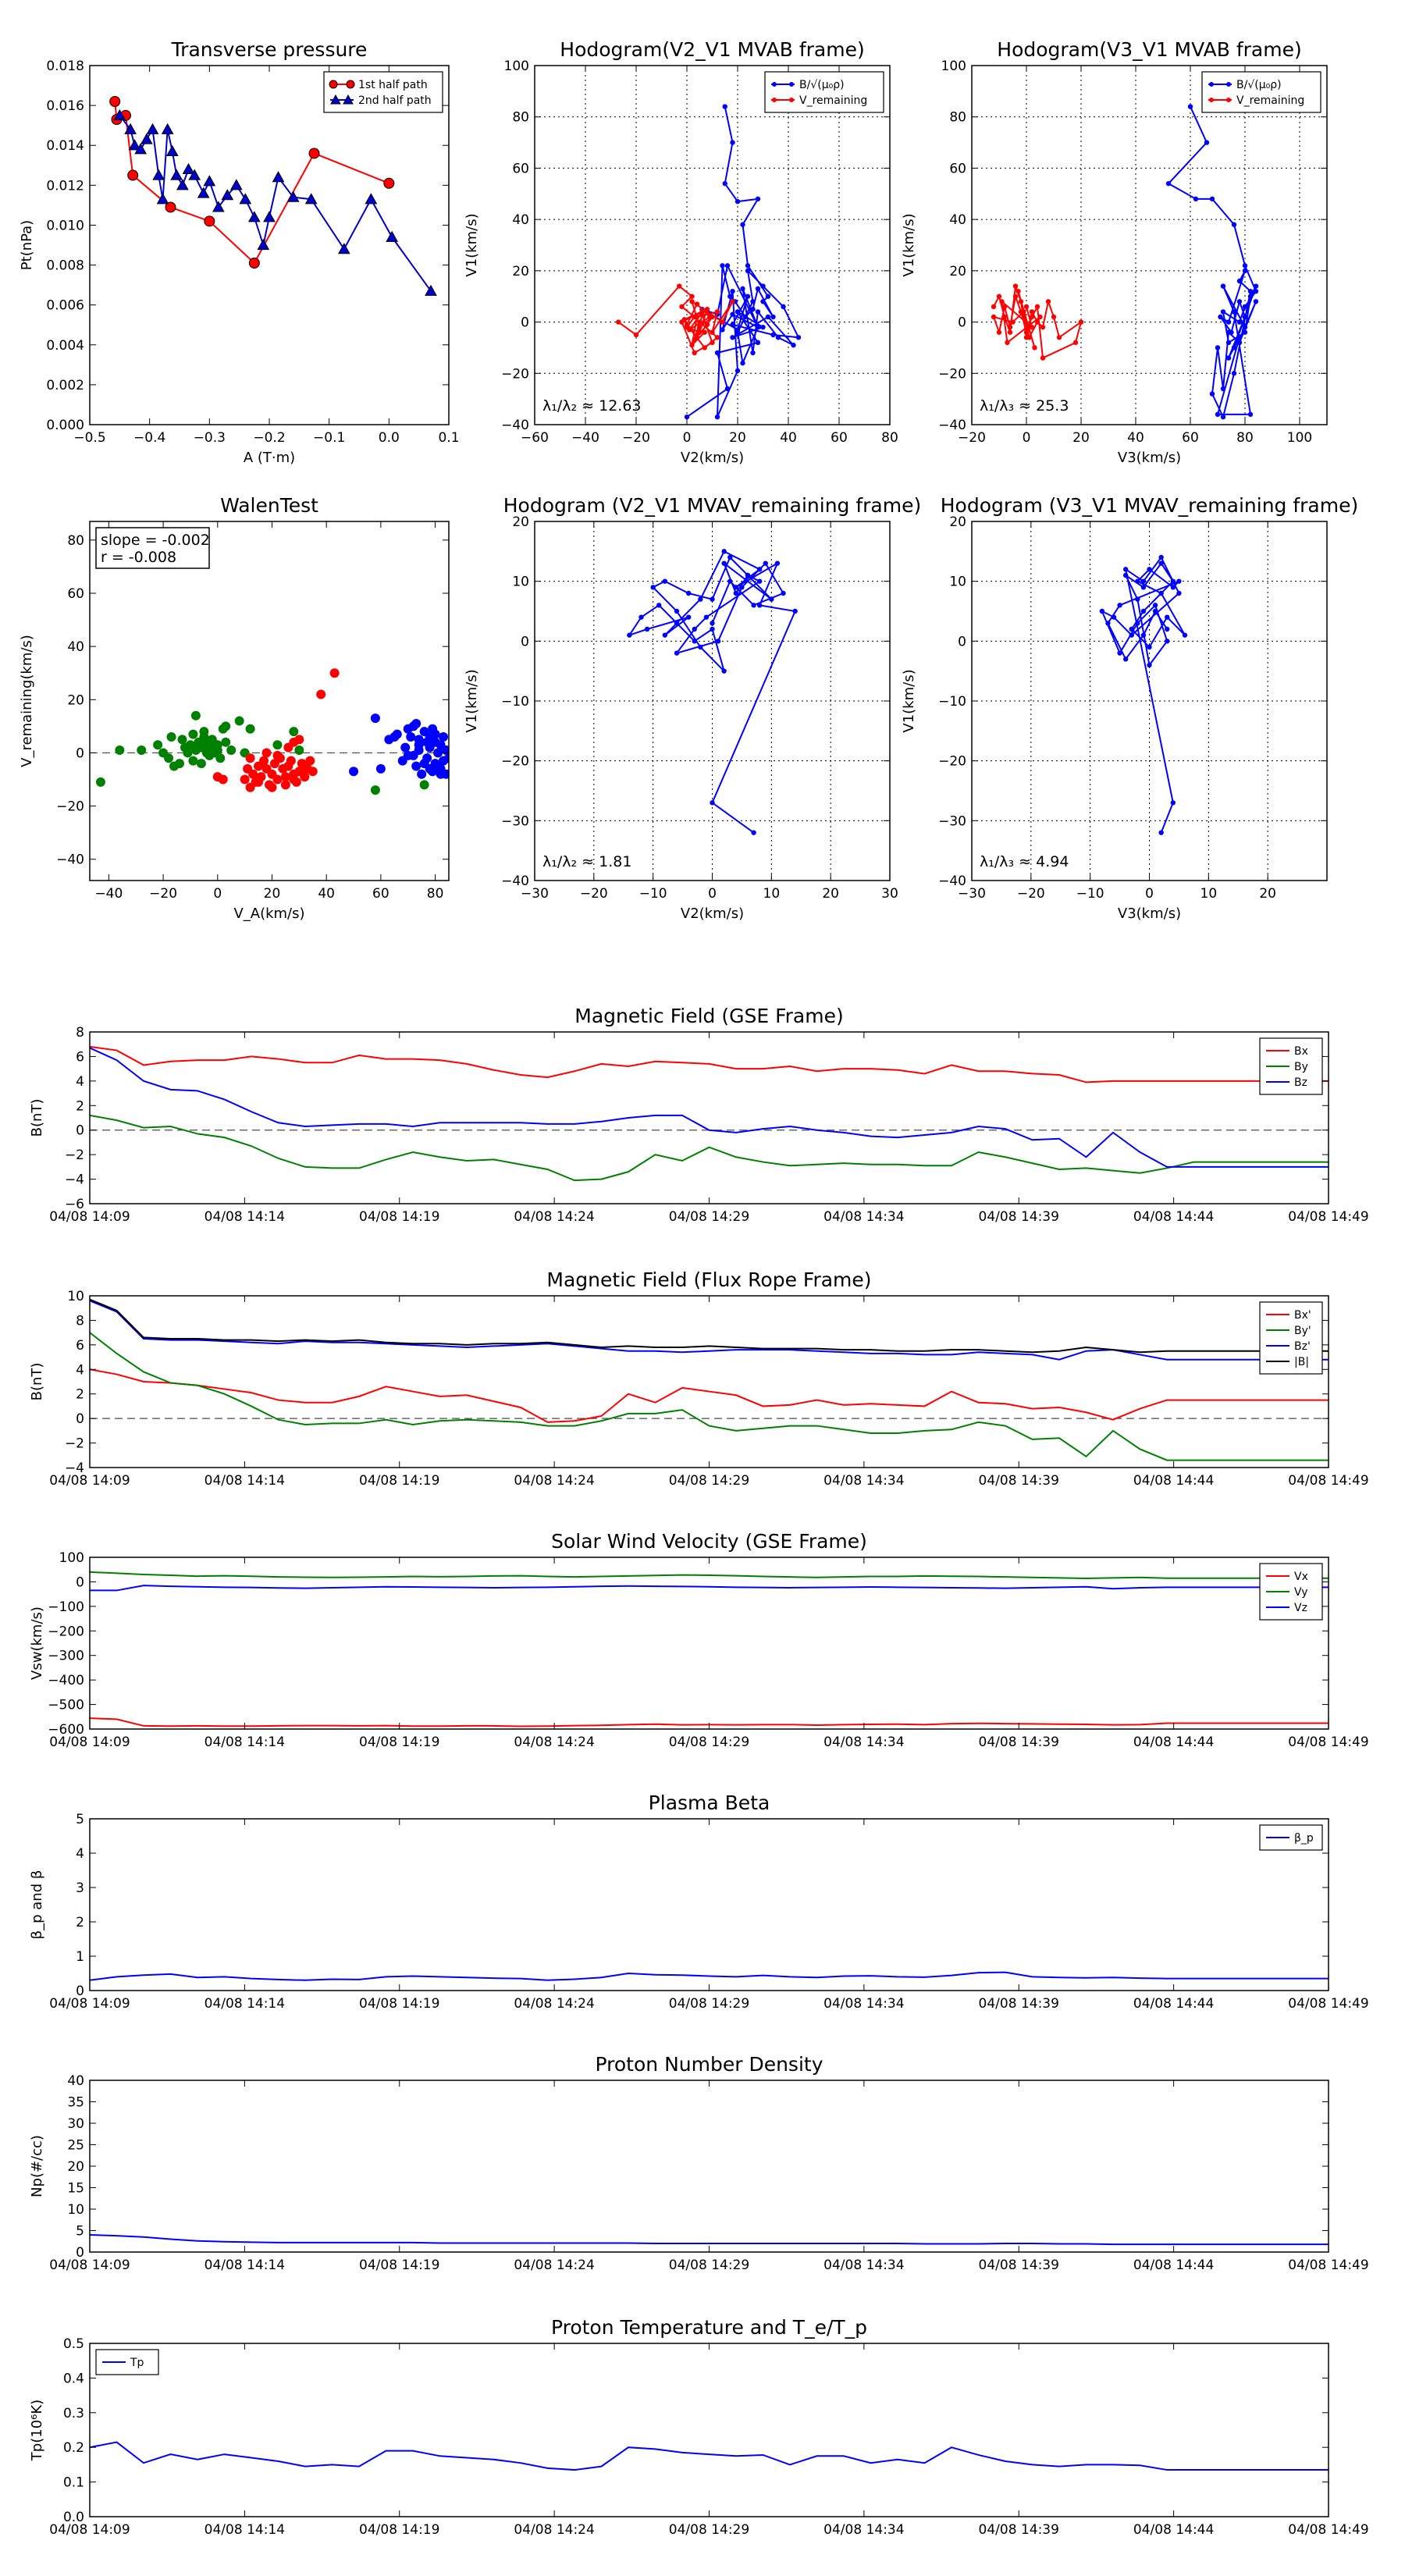 This screenshot has height=2576, width=1405. Describe the element at coordinates (390, 438) in the screenshot. I see `x-tick-label: 0.0` at that location.